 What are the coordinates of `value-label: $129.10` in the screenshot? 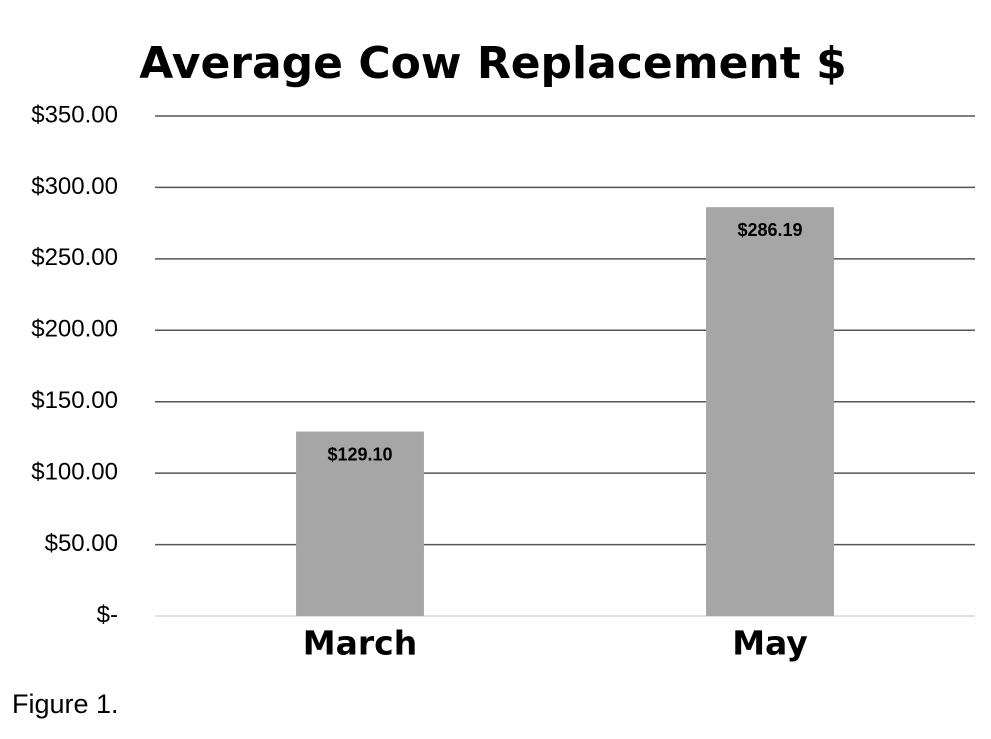 It's located at (359, 454).